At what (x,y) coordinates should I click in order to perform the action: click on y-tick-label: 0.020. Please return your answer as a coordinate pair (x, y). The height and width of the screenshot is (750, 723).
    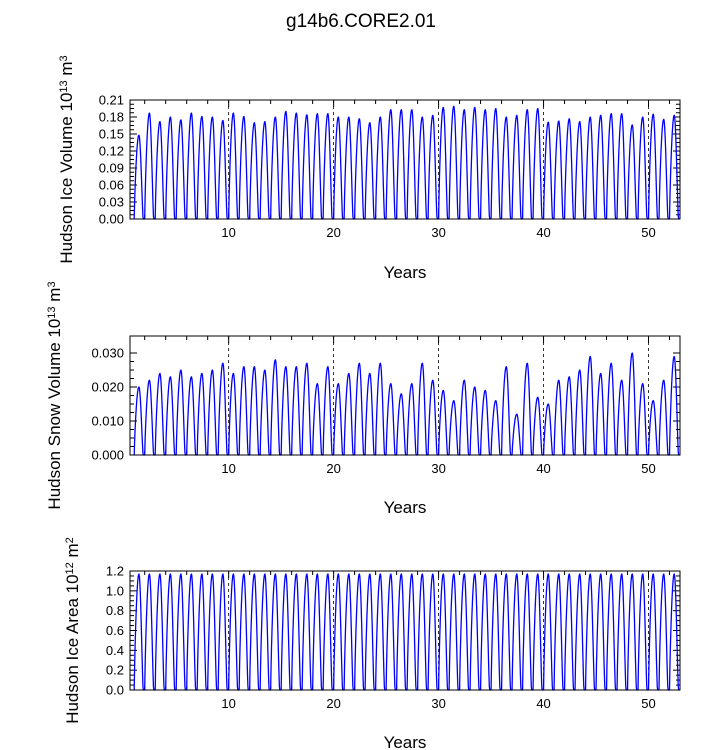
    Looking at the image, I should click on (107, 387).